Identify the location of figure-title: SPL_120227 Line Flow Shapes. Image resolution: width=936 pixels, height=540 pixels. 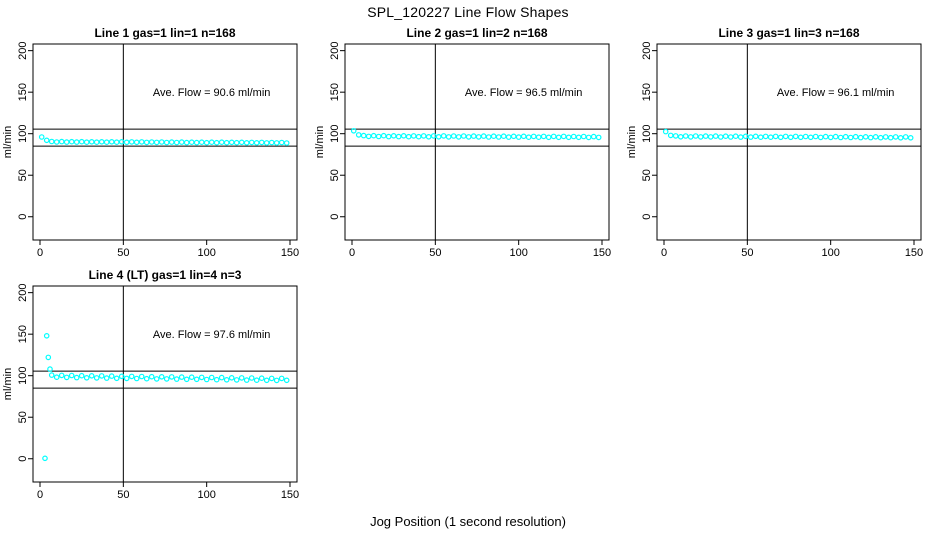
(468, 12).